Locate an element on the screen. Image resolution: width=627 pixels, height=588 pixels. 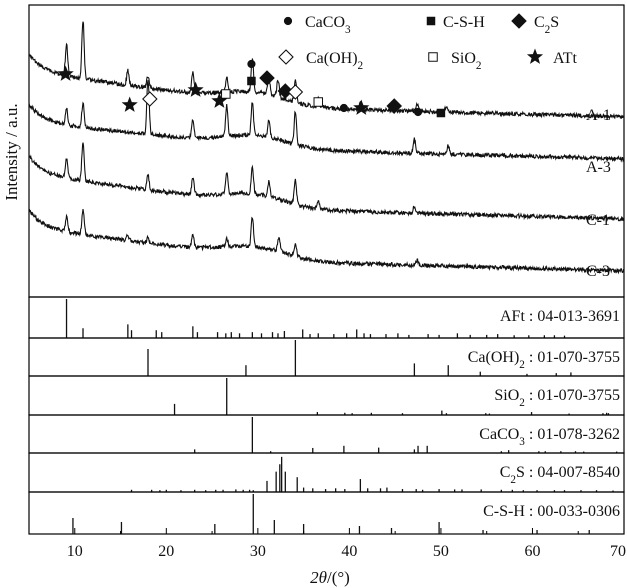
legend-symbol-diamond is located at coordinates (519, 21).